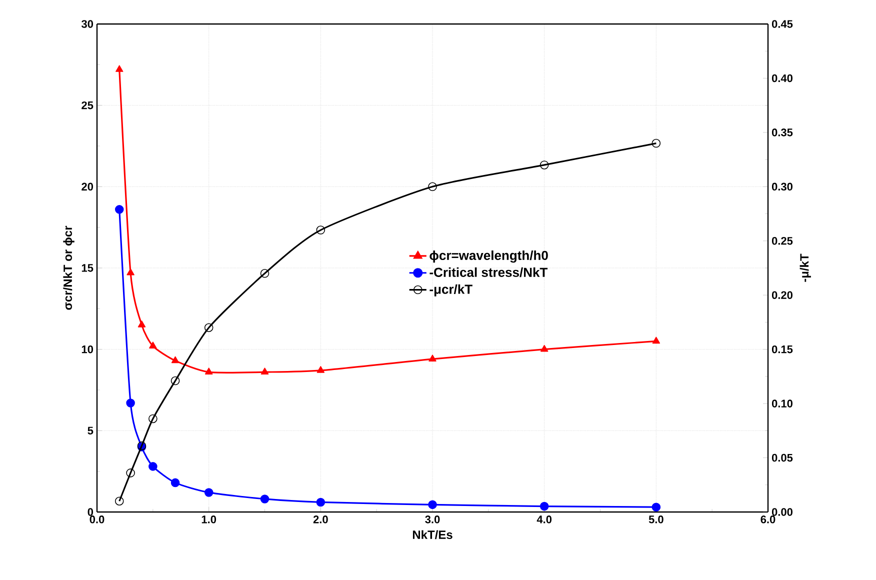 The width and height of the screenshot is (876, 580). I want to click on y2-tick-label: 0.20, so click(782, 295).